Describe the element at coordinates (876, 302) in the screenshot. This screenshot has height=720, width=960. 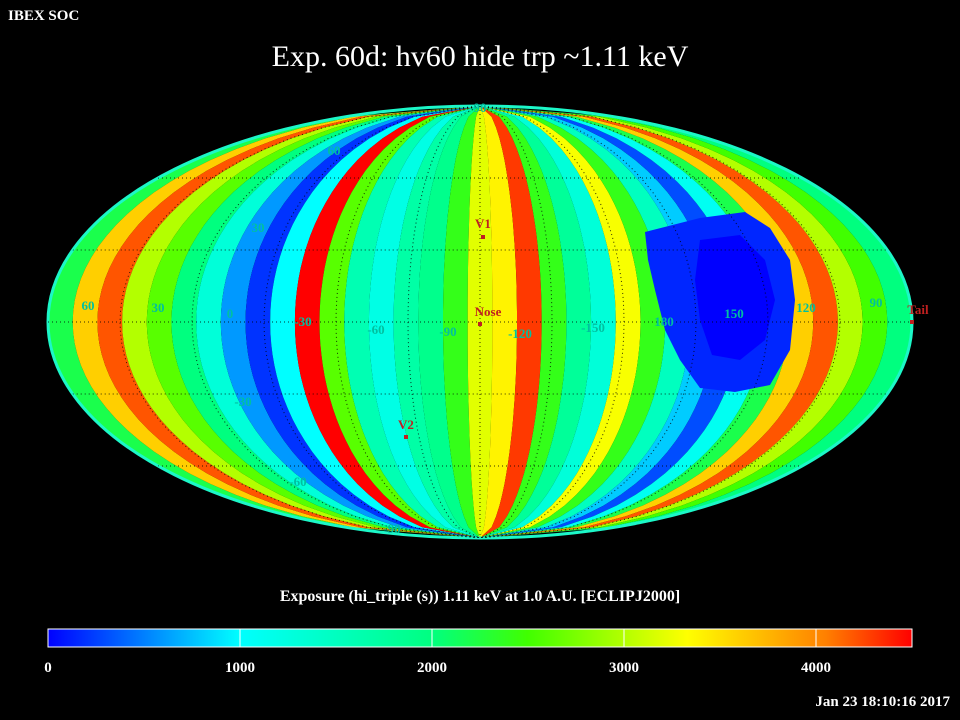
I see `longitude-label: 90` at that location.